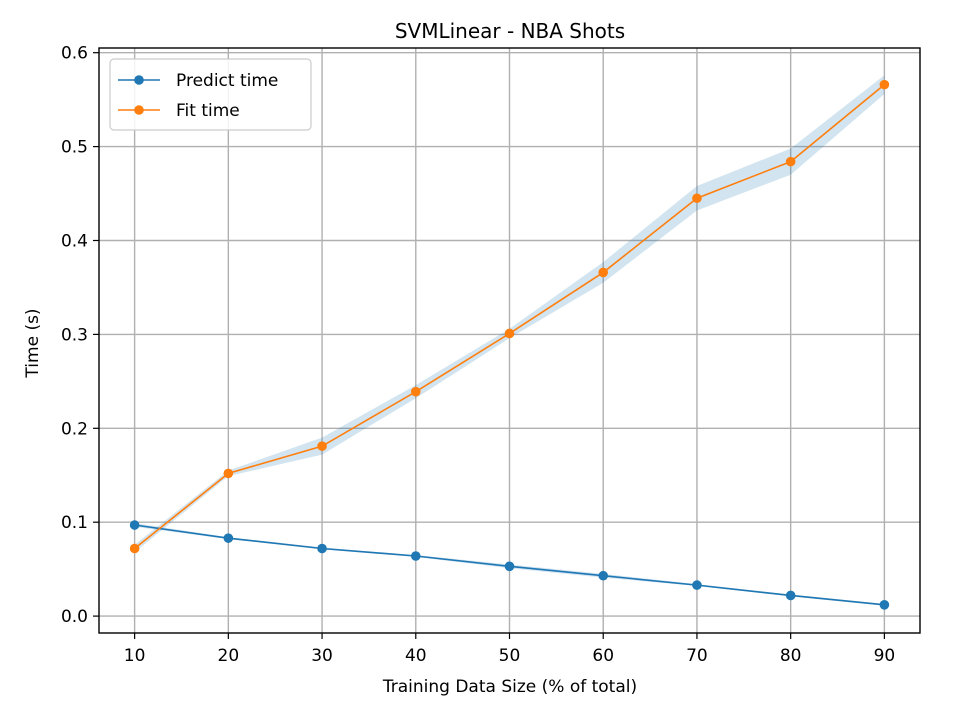  I want to click on x-tick-label: 10, so click(135, 656).